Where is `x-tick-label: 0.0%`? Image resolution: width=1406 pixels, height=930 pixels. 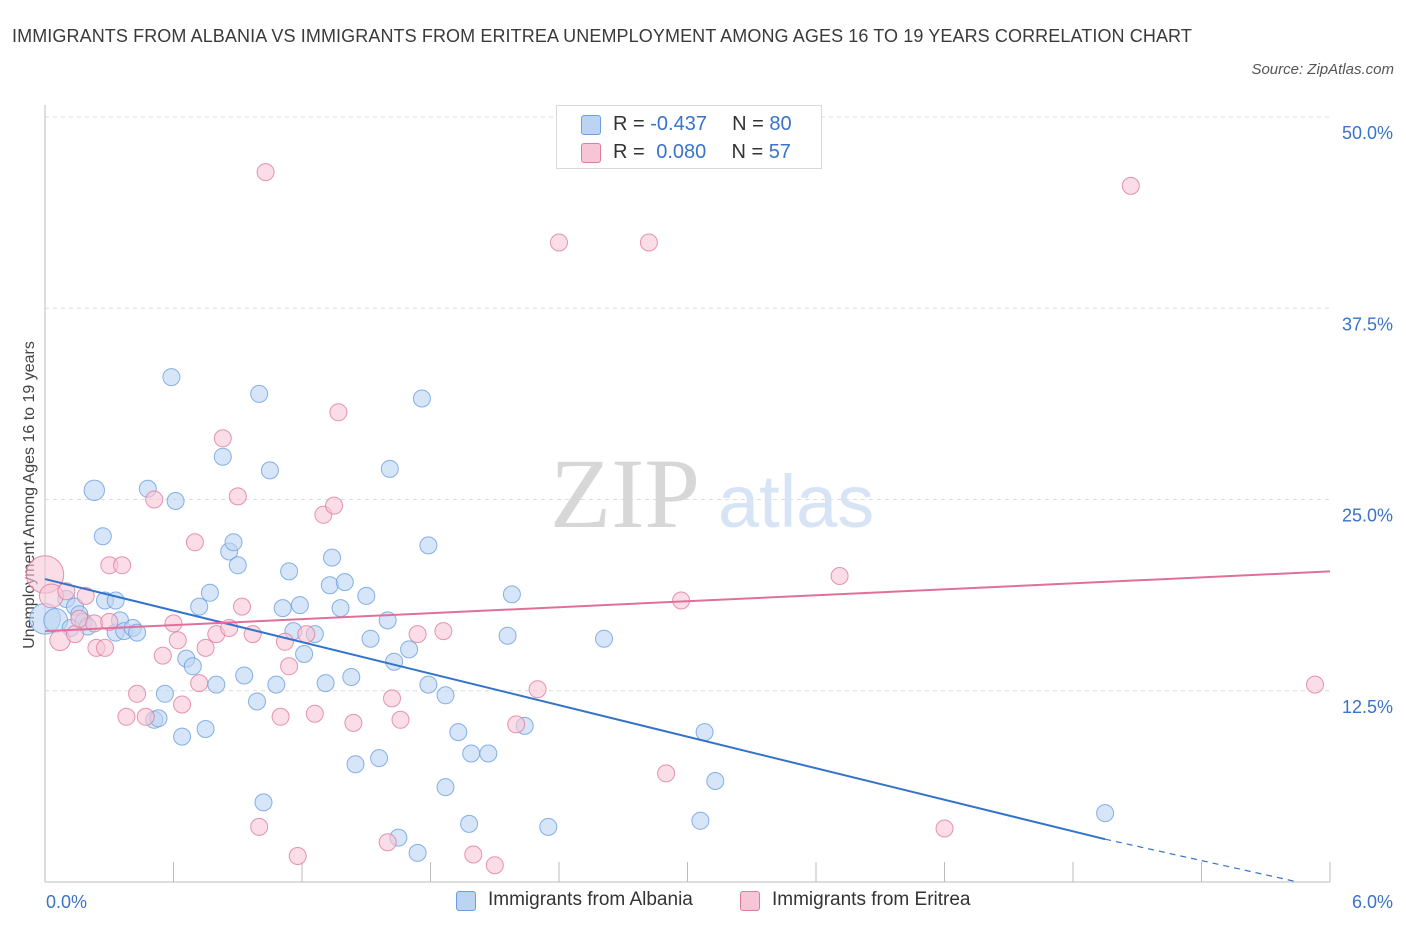
x-tick-label: 0.0% is located at coordinates (66, 902).